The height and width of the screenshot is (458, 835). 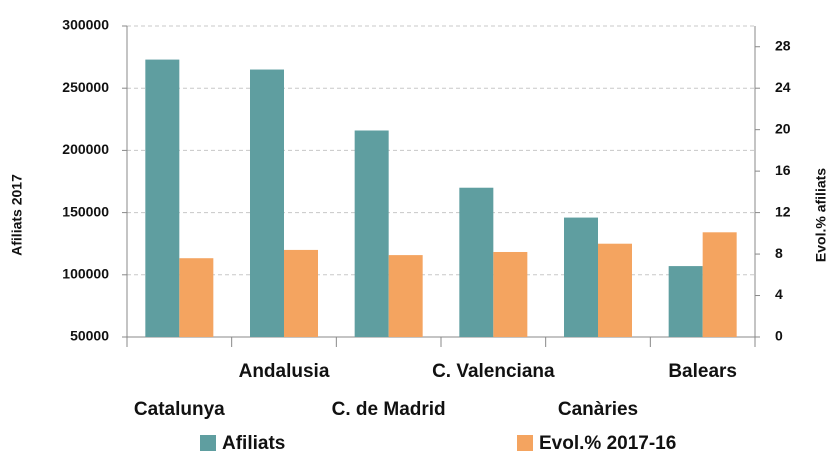 What do you see at coordinates (702, 371) in the screenshot?
I see `x-tick-label: Balears` at bounding box center [702, 371].